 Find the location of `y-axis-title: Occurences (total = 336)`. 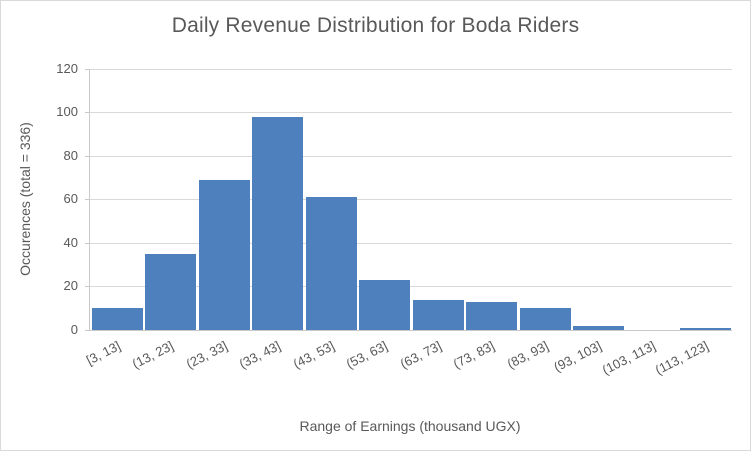

y-axis-title: Occurences (total = 336) is located at coordinates (25, 199).